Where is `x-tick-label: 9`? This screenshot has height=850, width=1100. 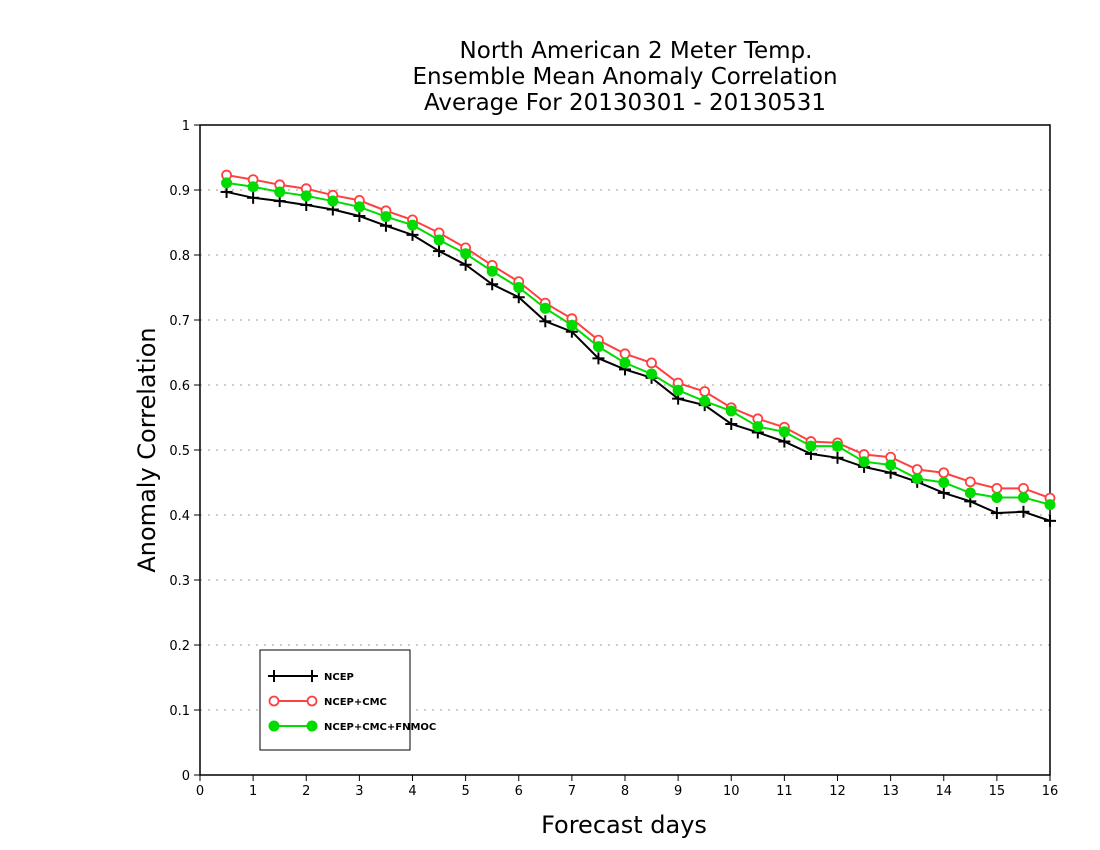 x-tick-label: 9 is located at coordinates (678, 791).